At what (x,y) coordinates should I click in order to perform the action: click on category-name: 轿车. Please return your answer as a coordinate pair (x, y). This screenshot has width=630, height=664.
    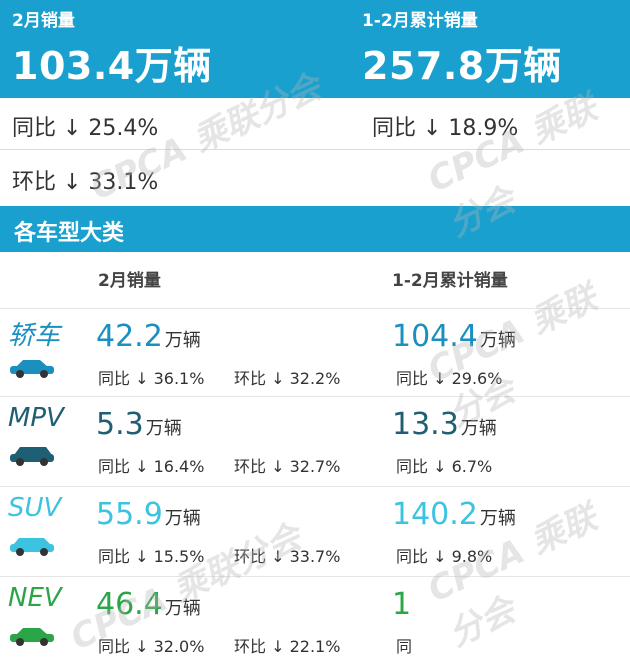
    Looking at the image, I should click on (34, 336).